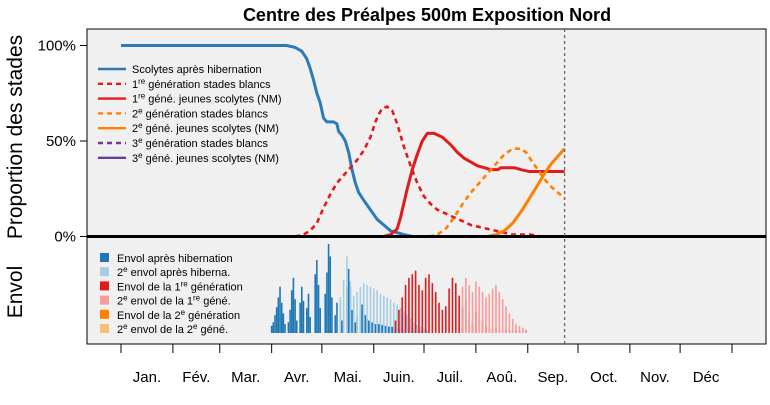 The width and height of the screenshot is (770, 405). What do you see at coordinates (172, 329) in the screenshot?
I see `legend-label-b5: 2e envol de la 2e géné.` at bounding box center [172, 329].